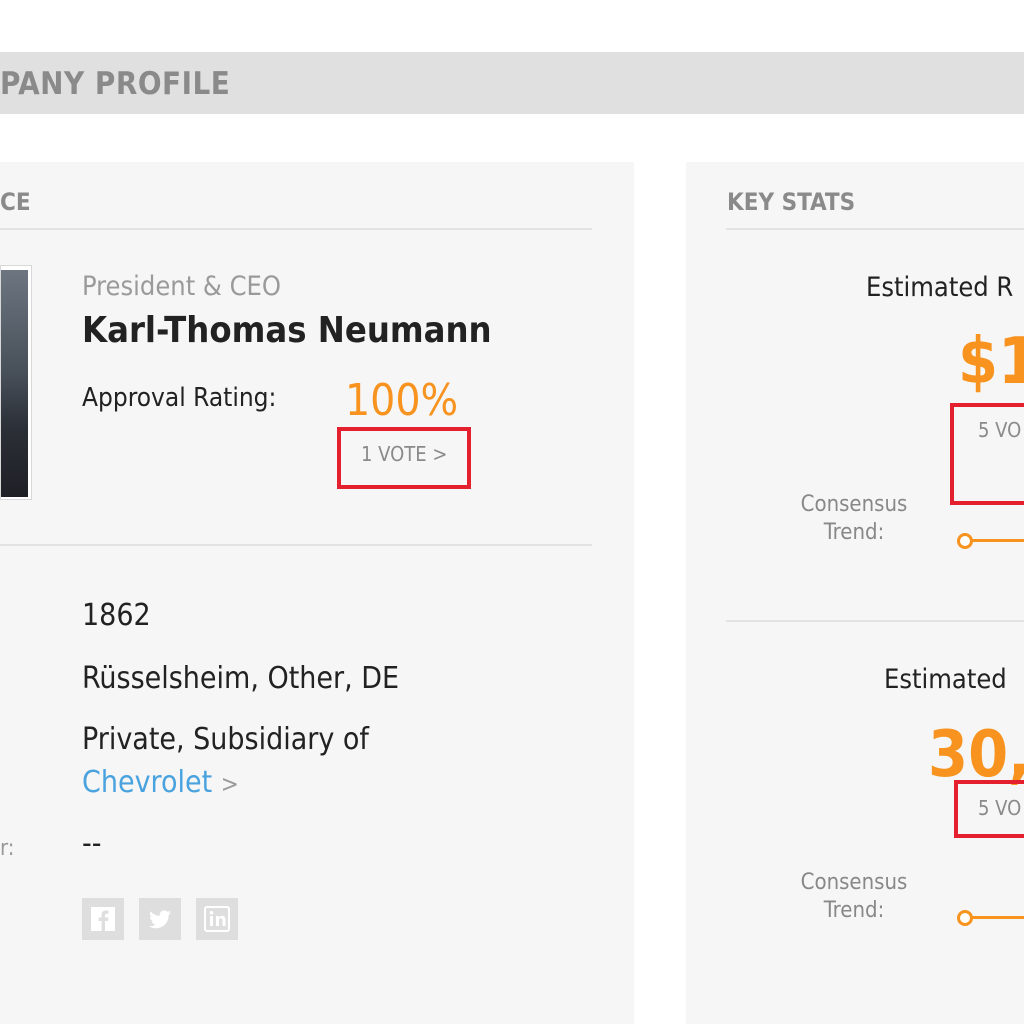  What do you see at coordinates (147, 782) in the screenshot?
I see `parent-company-link: Chevrolet` at bounding box center [147, 782].